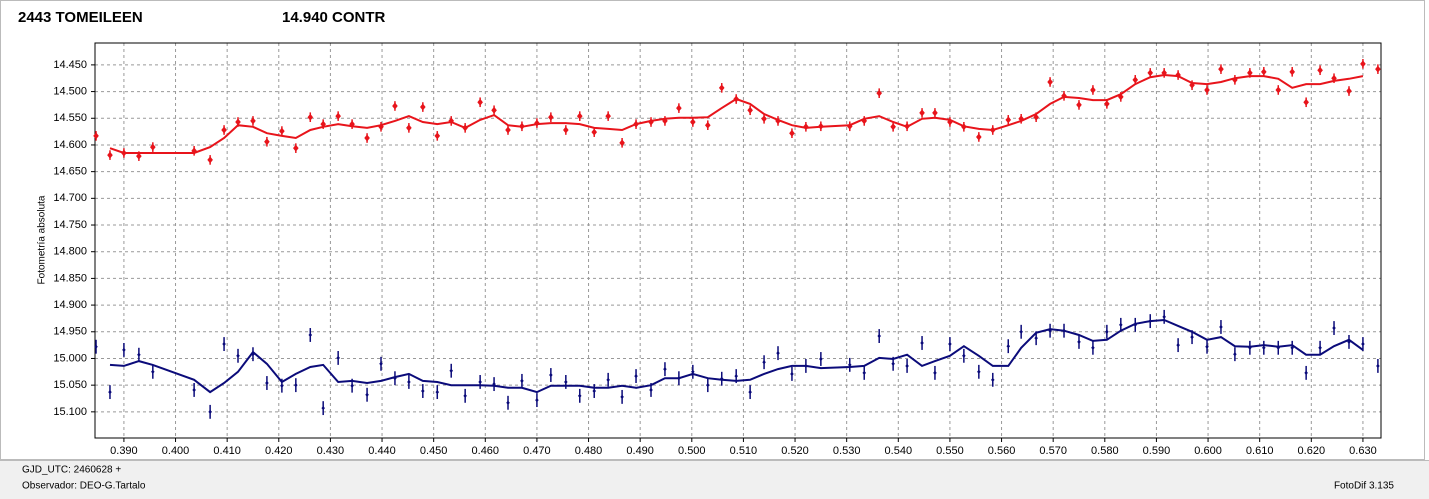  I want to click on y-tick-label: 15.050, so click(70, 385).